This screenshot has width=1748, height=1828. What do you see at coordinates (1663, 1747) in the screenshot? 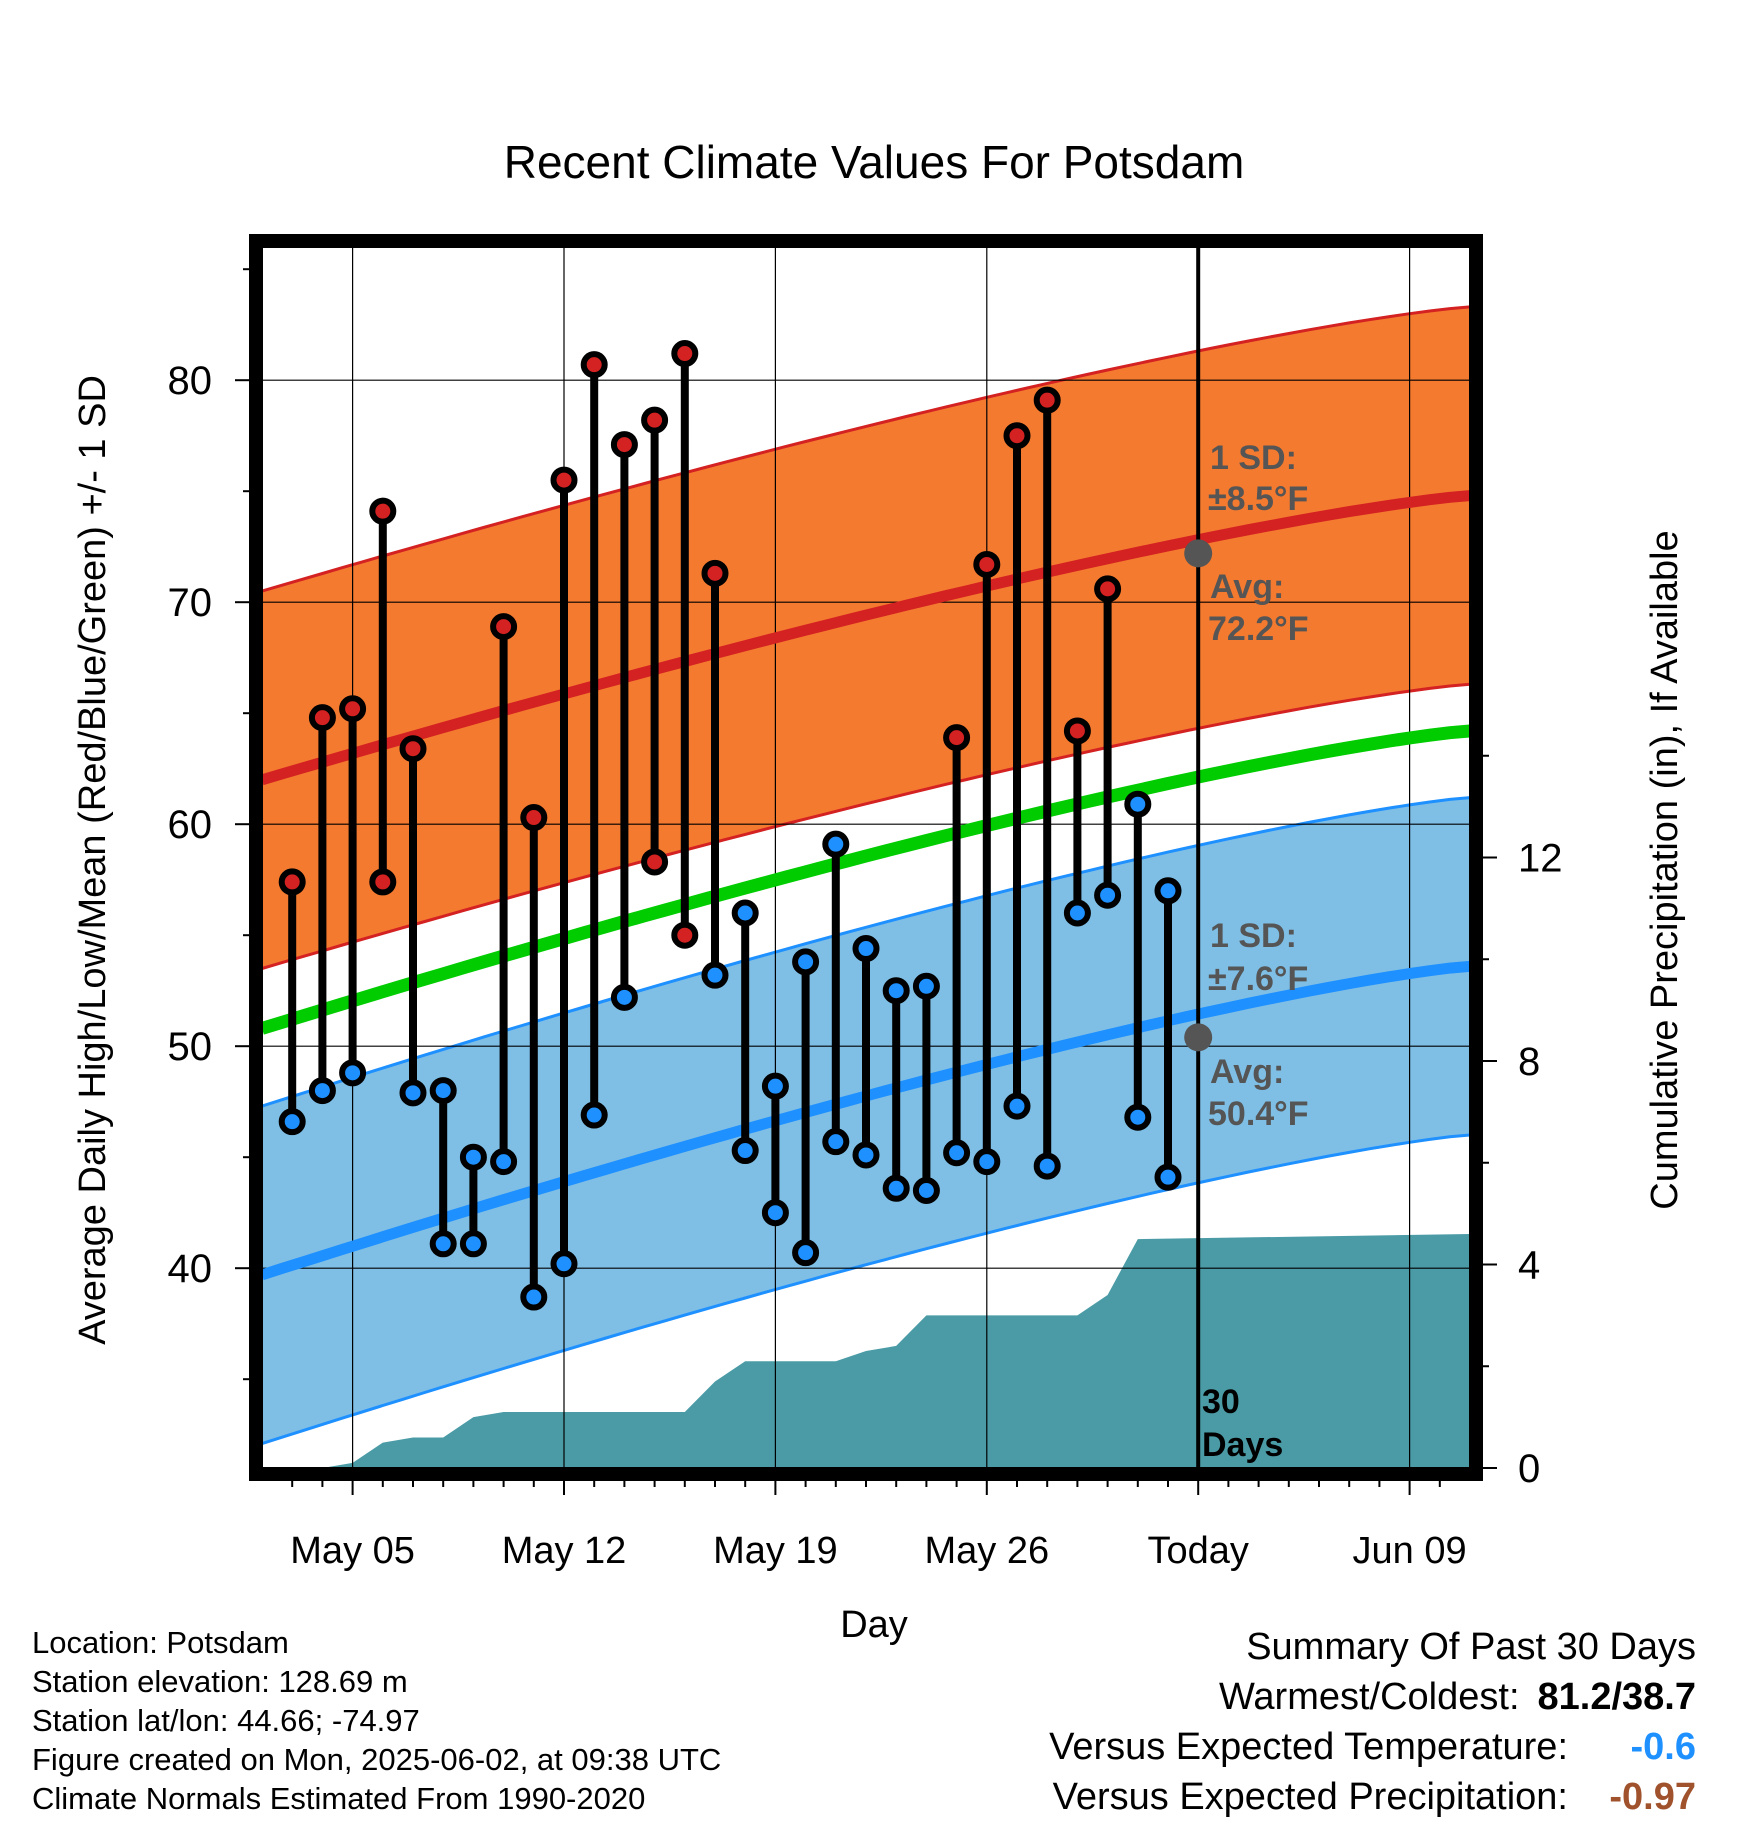
I see `temp-value: -0.6` at bounding box center [1663, 1747].